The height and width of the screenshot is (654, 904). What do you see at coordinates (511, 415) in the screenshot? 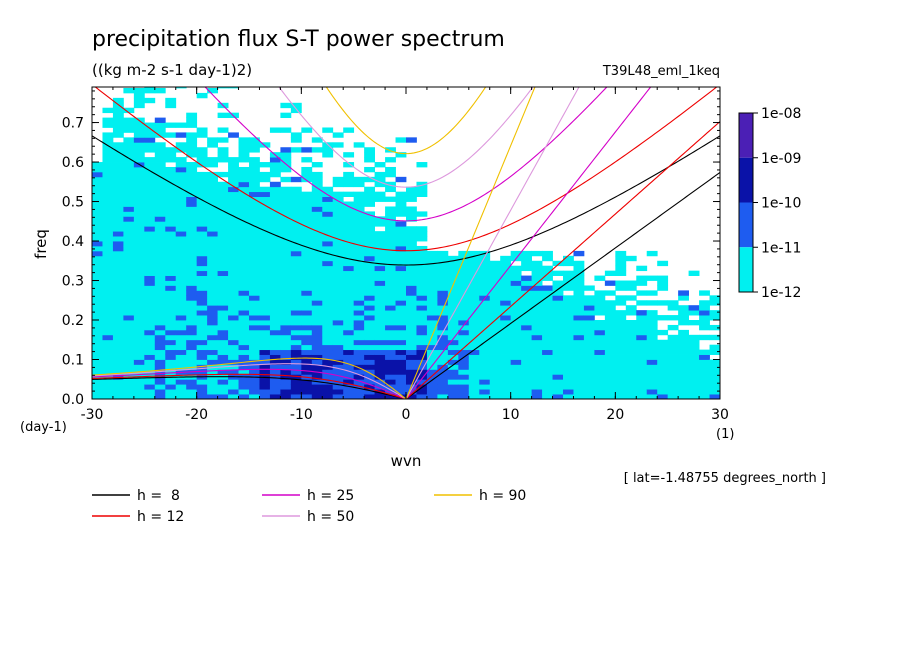
I see `x-tick-label: 10` at bounding box center [511, 415].